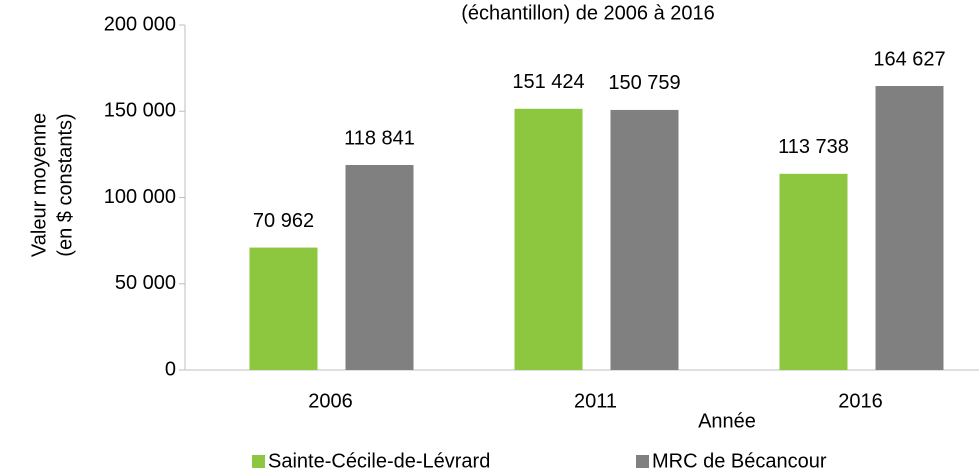  I want to click on data-label: 113 738, so click(813, 147).